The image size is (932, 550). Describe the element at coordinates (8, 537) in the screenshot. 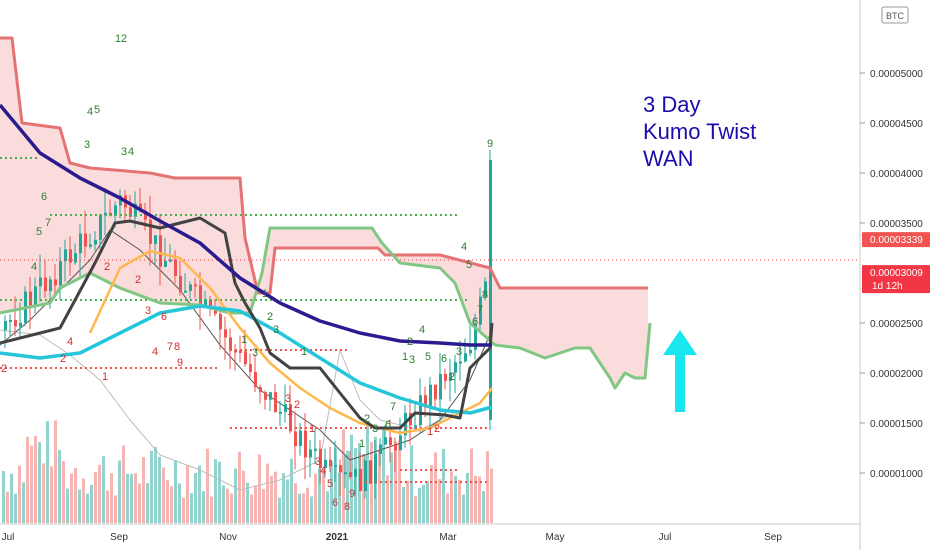

I see `x-tick-label: Jul` at that location.